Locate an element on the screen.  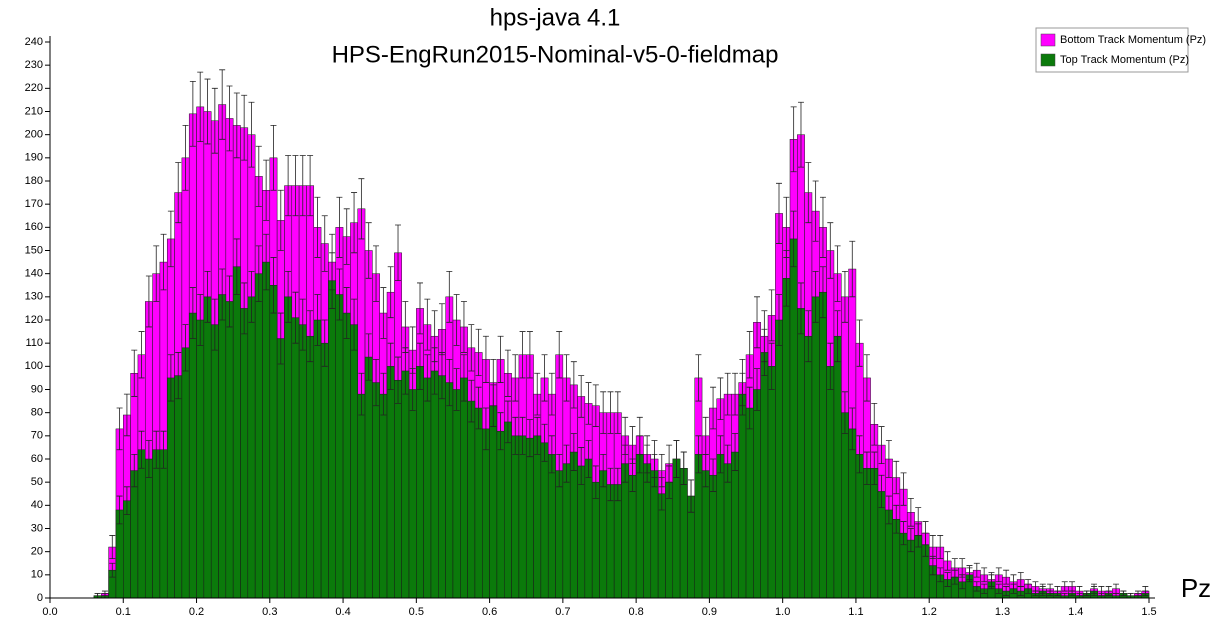
y-tick-label: 150 is located at coordinates (34, 250).